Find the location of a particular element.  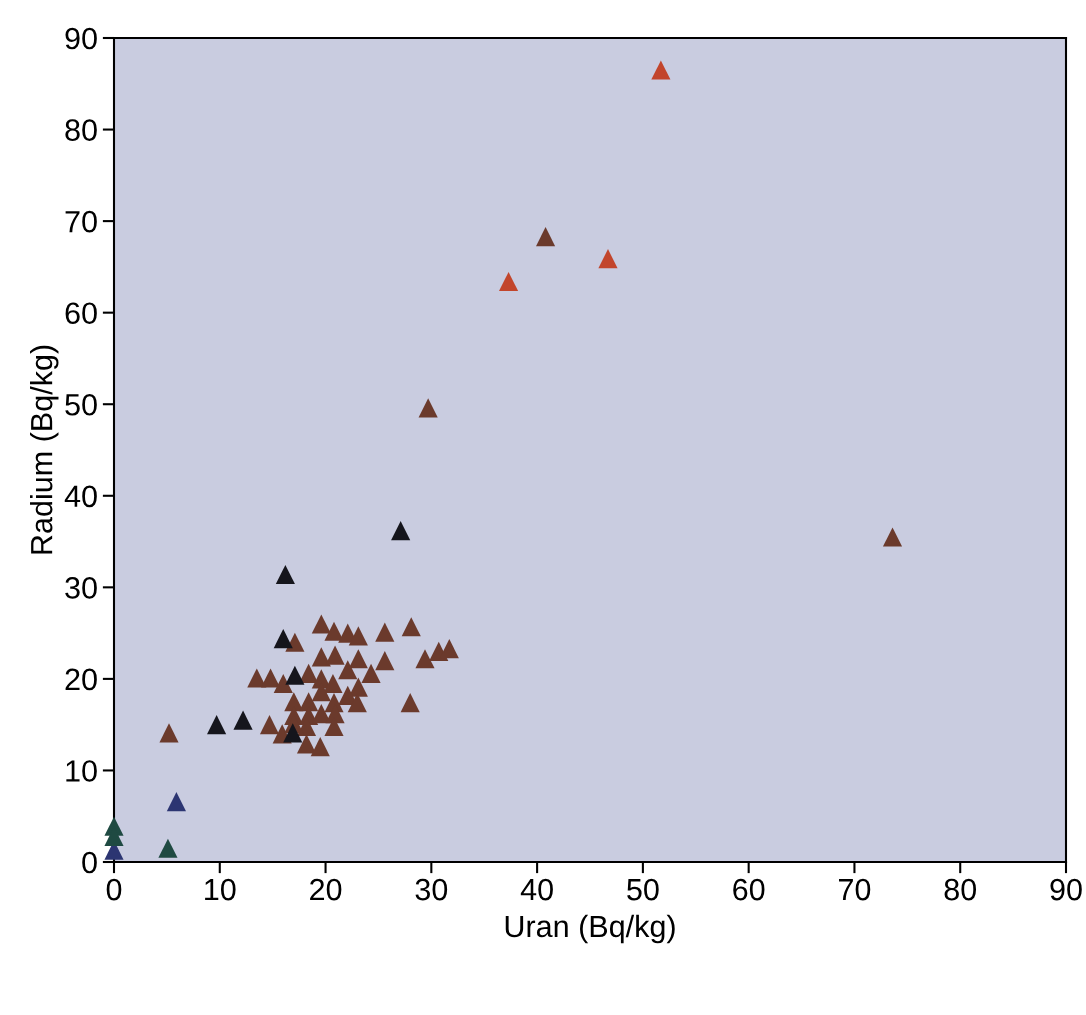

x-tick-label: 40 is located at coordinates (536, 889).